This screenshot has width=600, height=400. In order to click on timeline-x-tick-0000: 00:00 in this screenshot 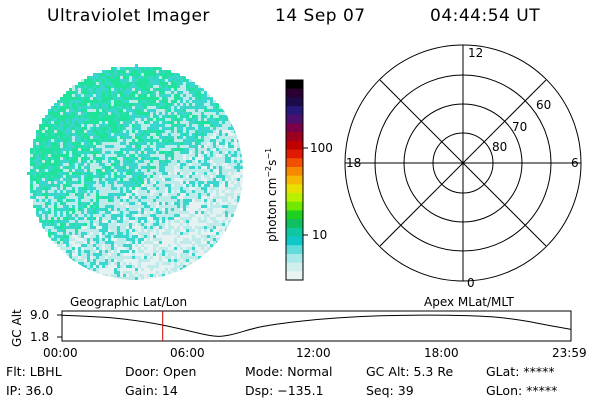, I will do `click(60, 353)`.